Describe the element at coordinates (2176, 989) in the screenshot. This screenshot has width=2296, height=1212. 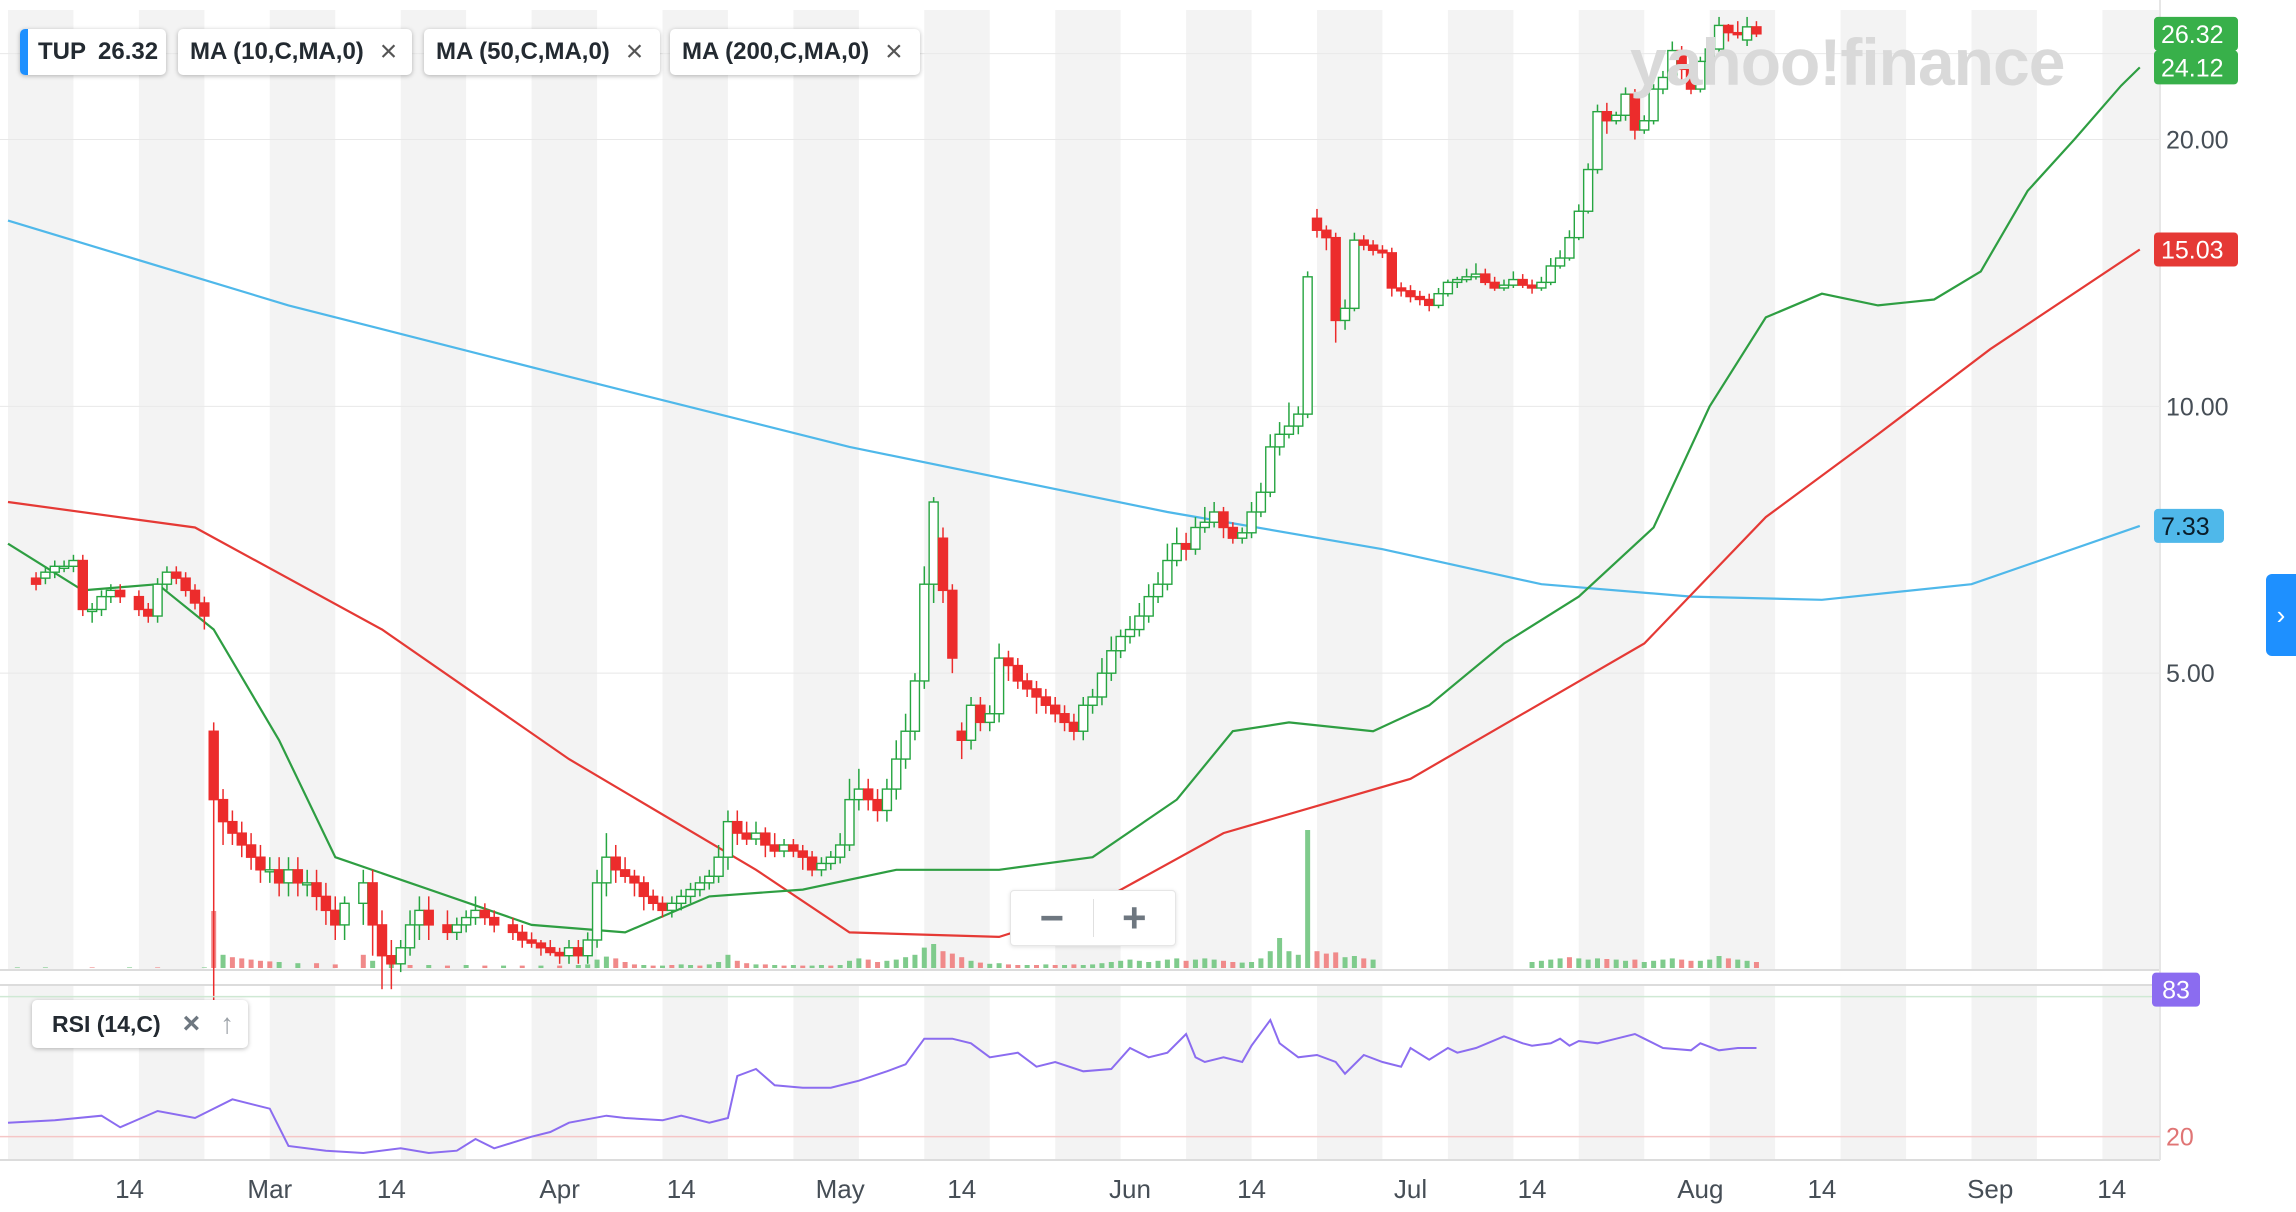
I see `rsi-badge` at that location.